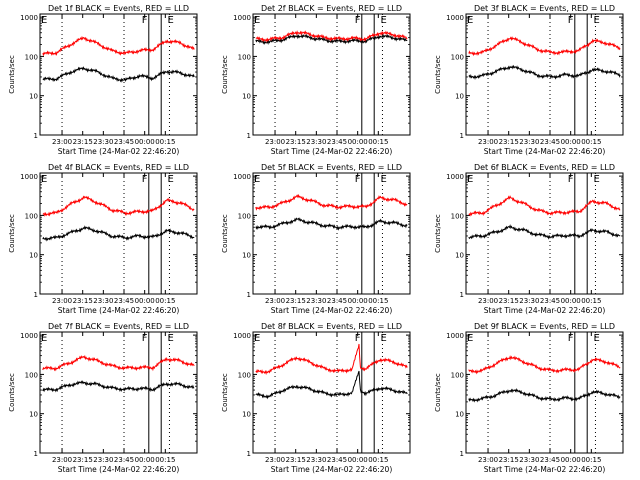  What do you see at coordinates (118, 8) in the screenshot?
I see `chart-title: Det 1f BLACK = Events, RED = LLD` at bounding box center [118, 8].